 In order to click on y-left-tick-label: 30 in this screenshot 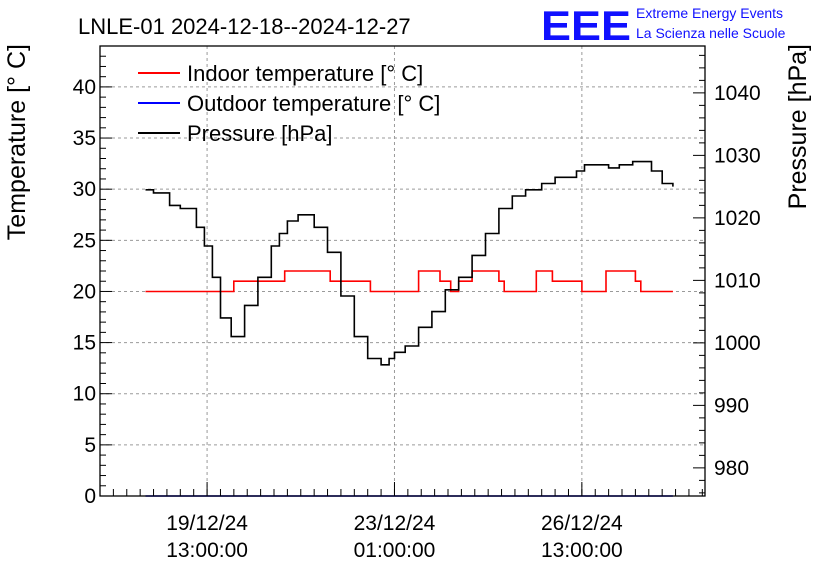, I will do `click(84, 189)`.